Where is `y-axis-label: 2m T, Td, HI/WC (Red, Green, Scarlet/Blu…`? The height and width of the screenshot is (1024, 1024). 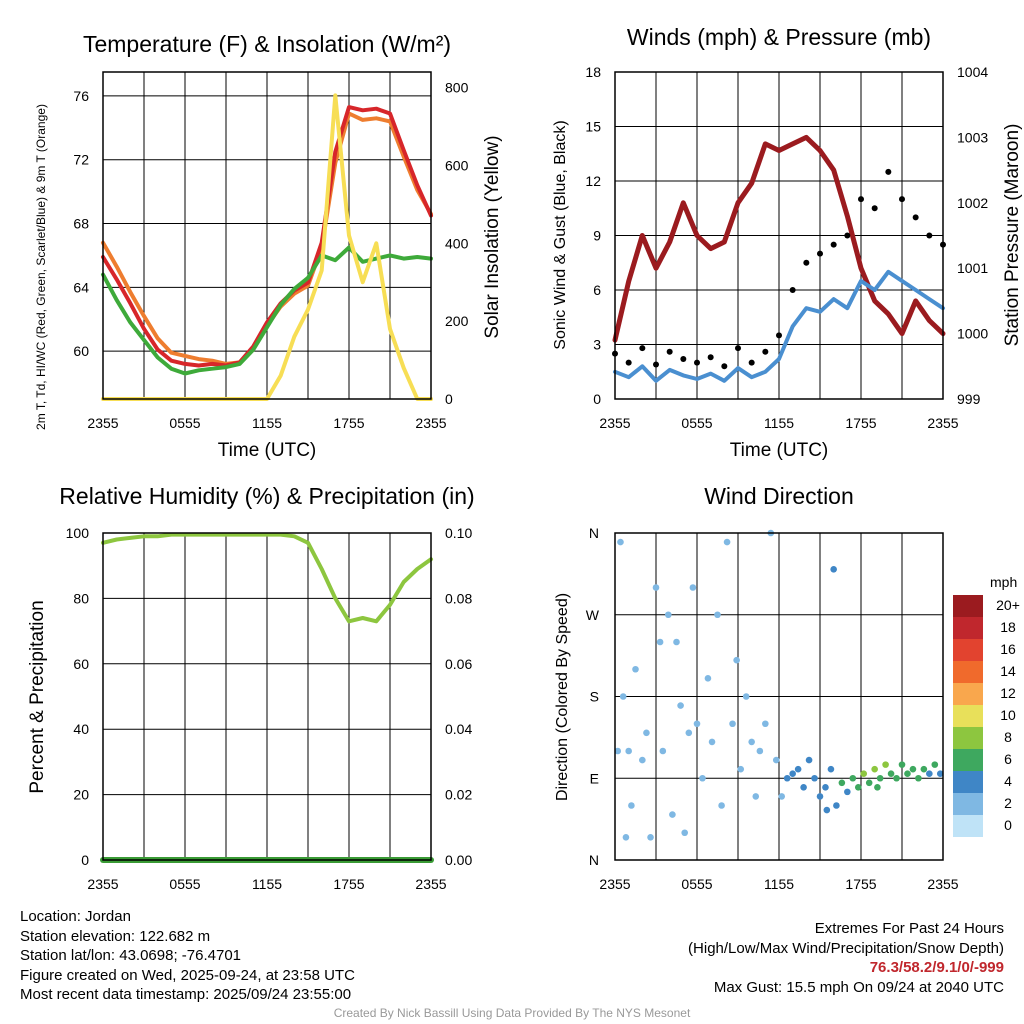 y-axis-label: 2m T, Td, HI/WC (Red, Green, Scarlet/Blu… is located at coordinates (41, 267).